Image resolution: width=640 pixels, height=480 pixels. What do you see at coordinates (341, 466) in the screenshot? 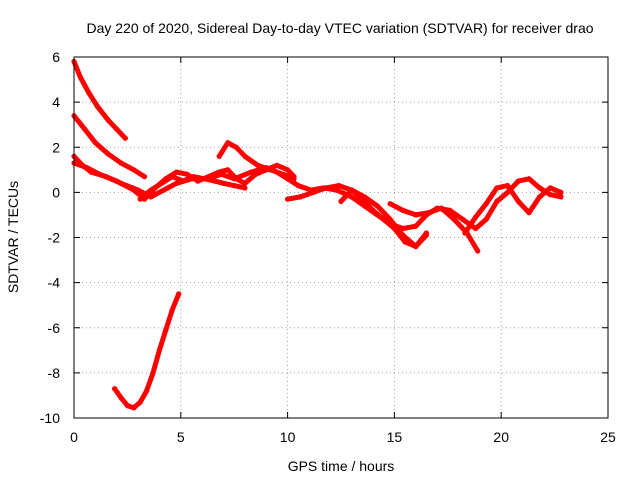
I see `x-axis-label: GPS time / hours` at bounding box center [341, 466].